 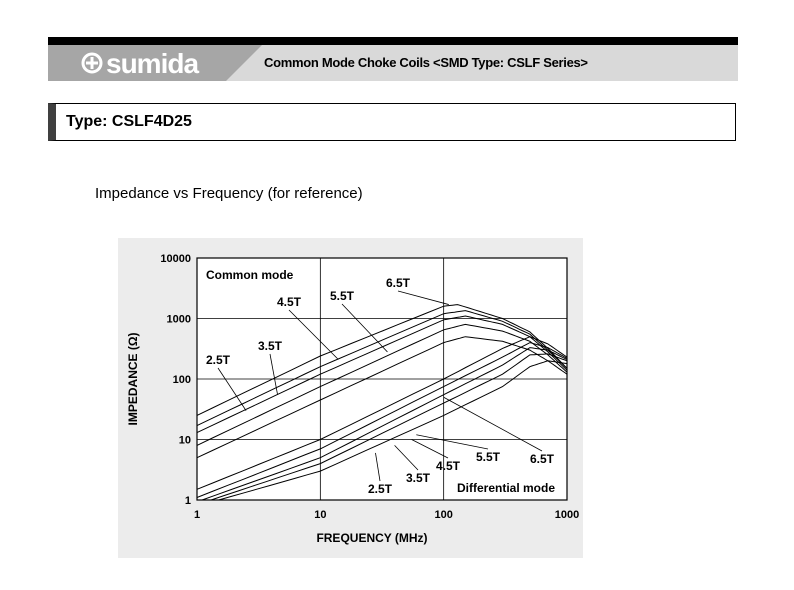 What do you see at coordinates (152, 63) in the screenshot?
I see `brand-logo: sumida` at bounding box center [152, 63].